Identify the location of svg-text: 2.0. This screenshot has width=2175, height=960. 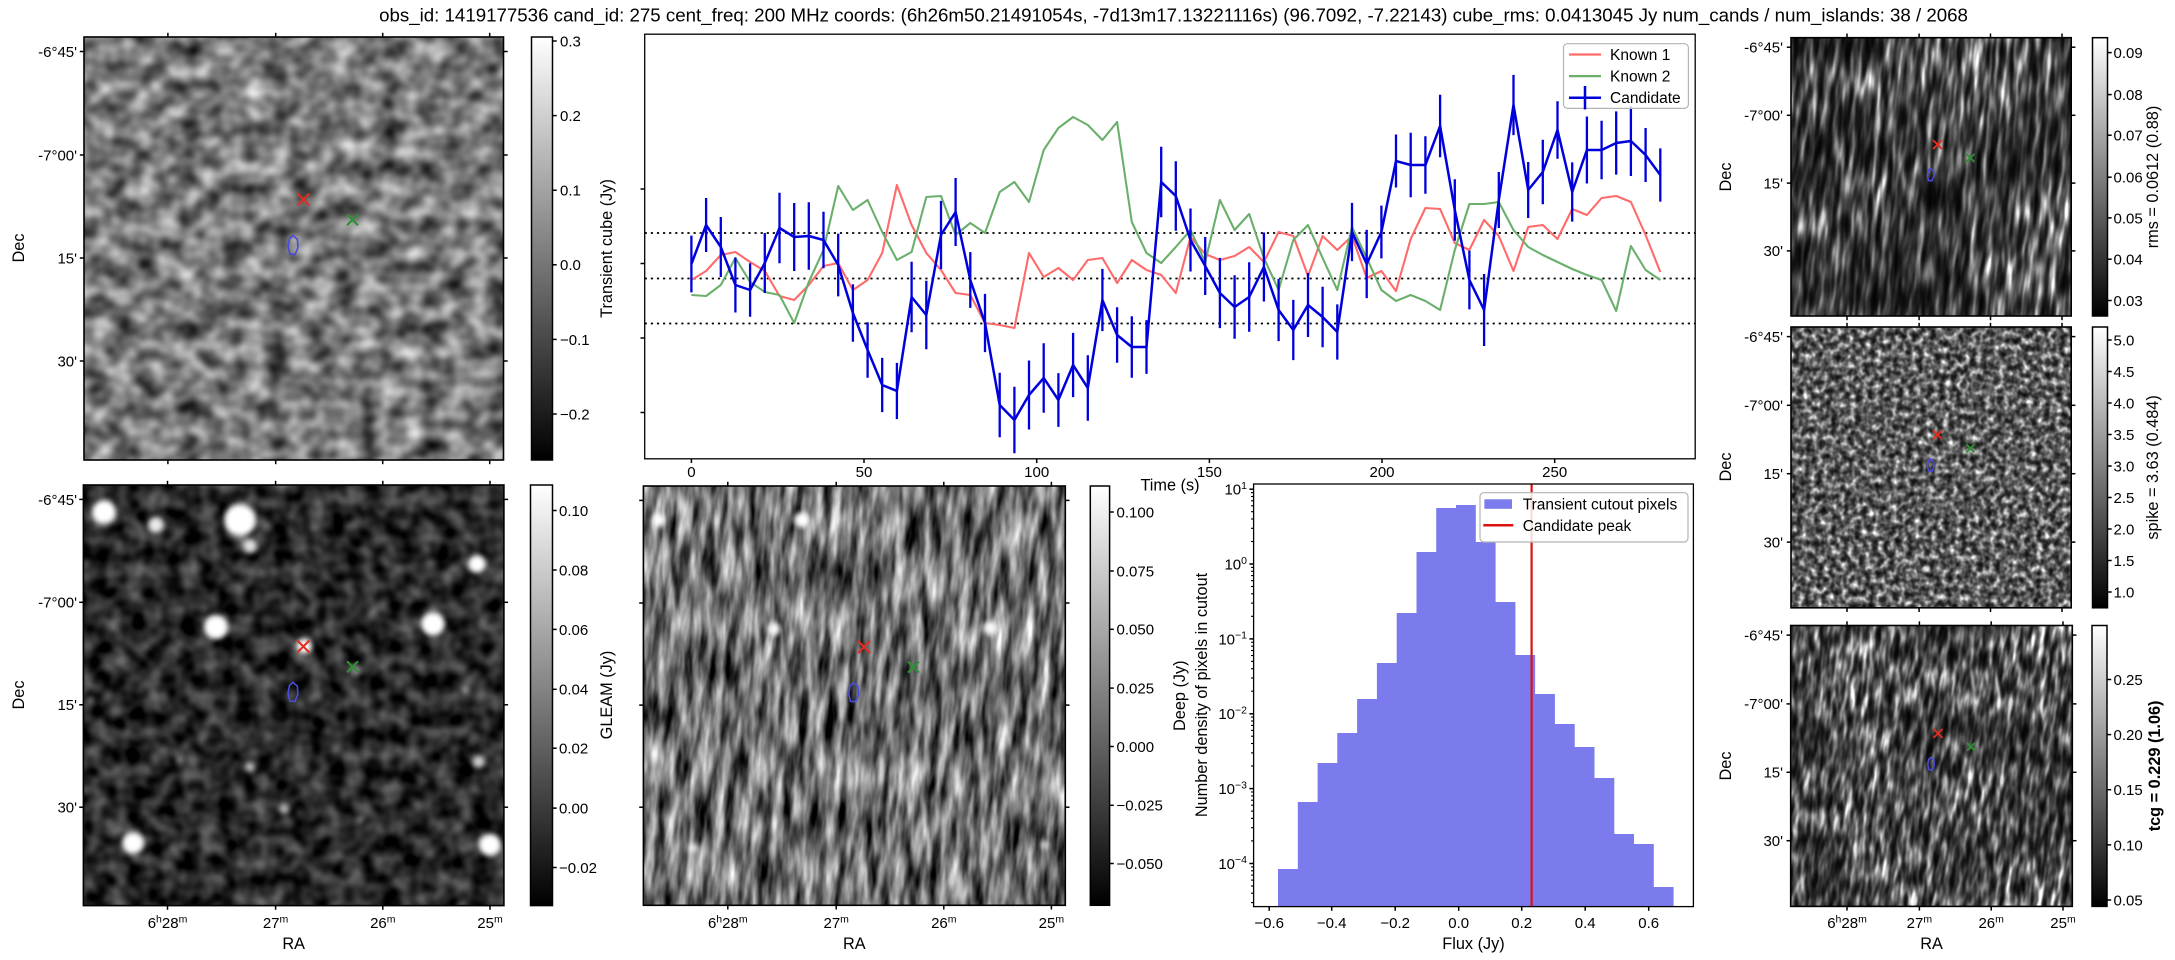
(2124, 529).